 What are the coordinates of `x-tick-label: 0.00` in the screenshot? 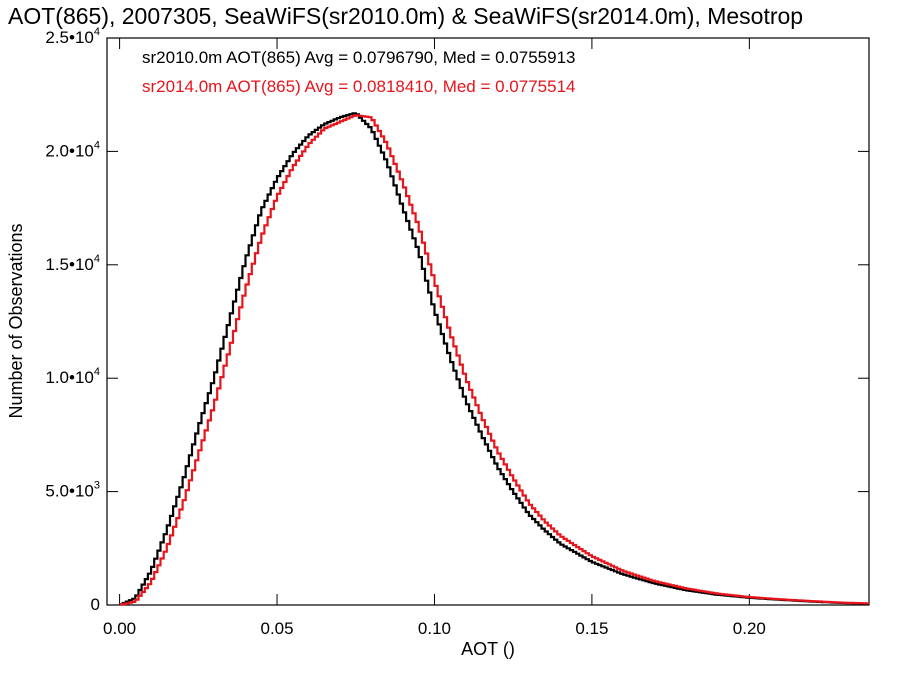 It's located at (119, 628).